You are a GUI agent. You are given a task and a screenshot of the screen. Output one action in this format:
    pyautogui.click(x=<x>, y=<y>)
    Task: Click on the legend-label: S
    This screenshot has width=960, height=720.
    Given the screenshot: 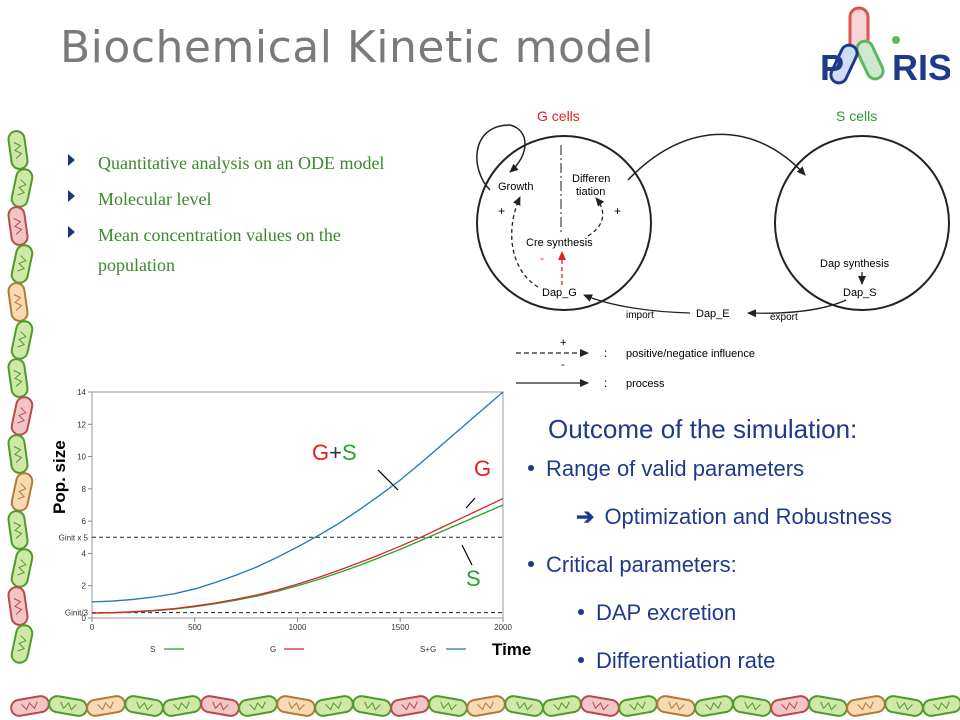 What is the action you would take?
    pyautogui.click(x=152, y=649)
    